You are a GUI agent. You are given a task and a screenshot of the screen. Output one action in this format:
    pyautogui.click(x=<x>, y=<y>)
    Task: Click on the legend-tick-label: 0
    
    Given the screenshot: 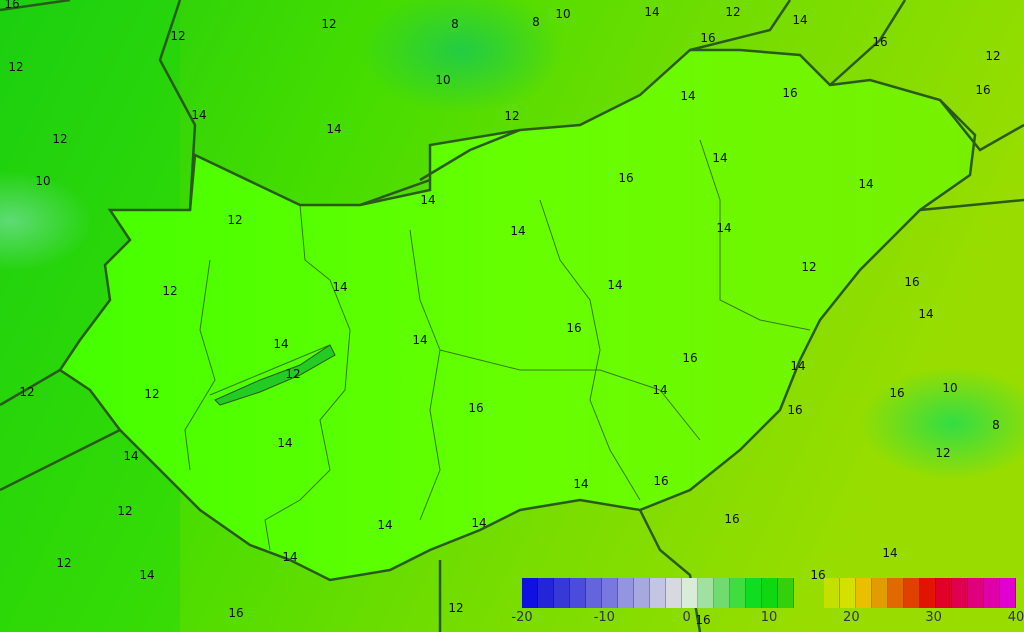 What is the action you would take?
    pyautogui.click(x=686, y=617)
    